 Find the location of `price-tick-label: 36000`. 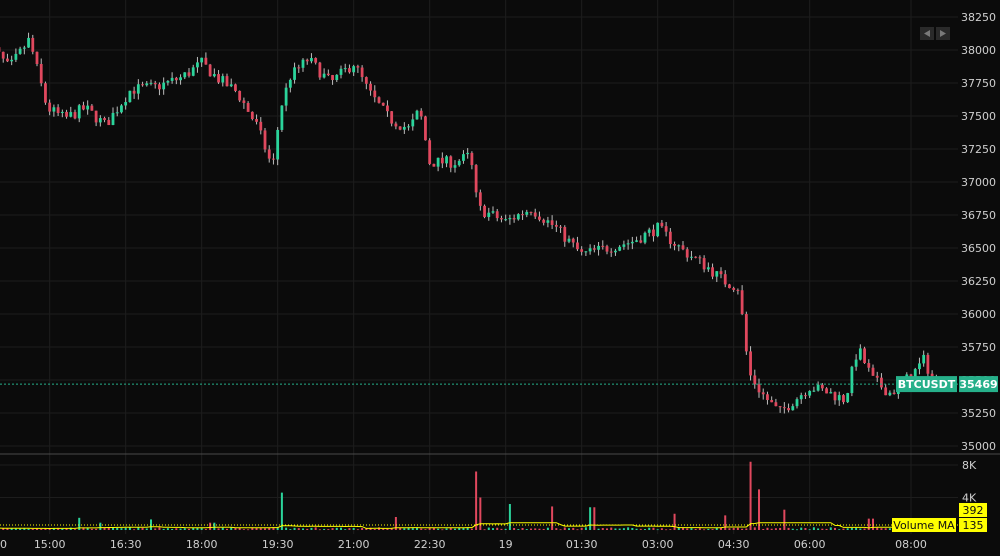

price-tick-label: 36000 is located at coordinates (978, 314).